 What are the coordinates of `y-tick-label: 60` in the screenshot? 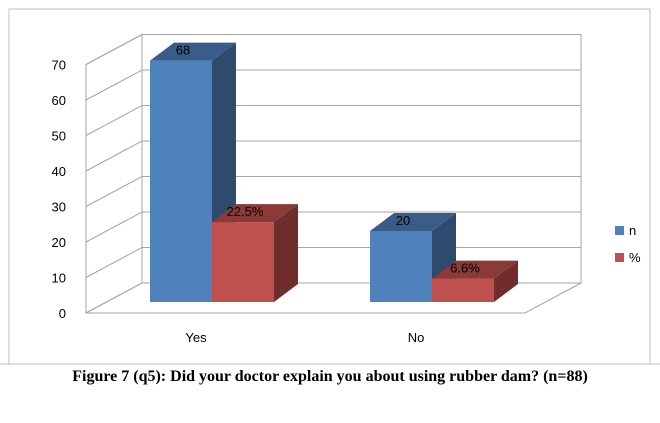 It's located at (59, 100).